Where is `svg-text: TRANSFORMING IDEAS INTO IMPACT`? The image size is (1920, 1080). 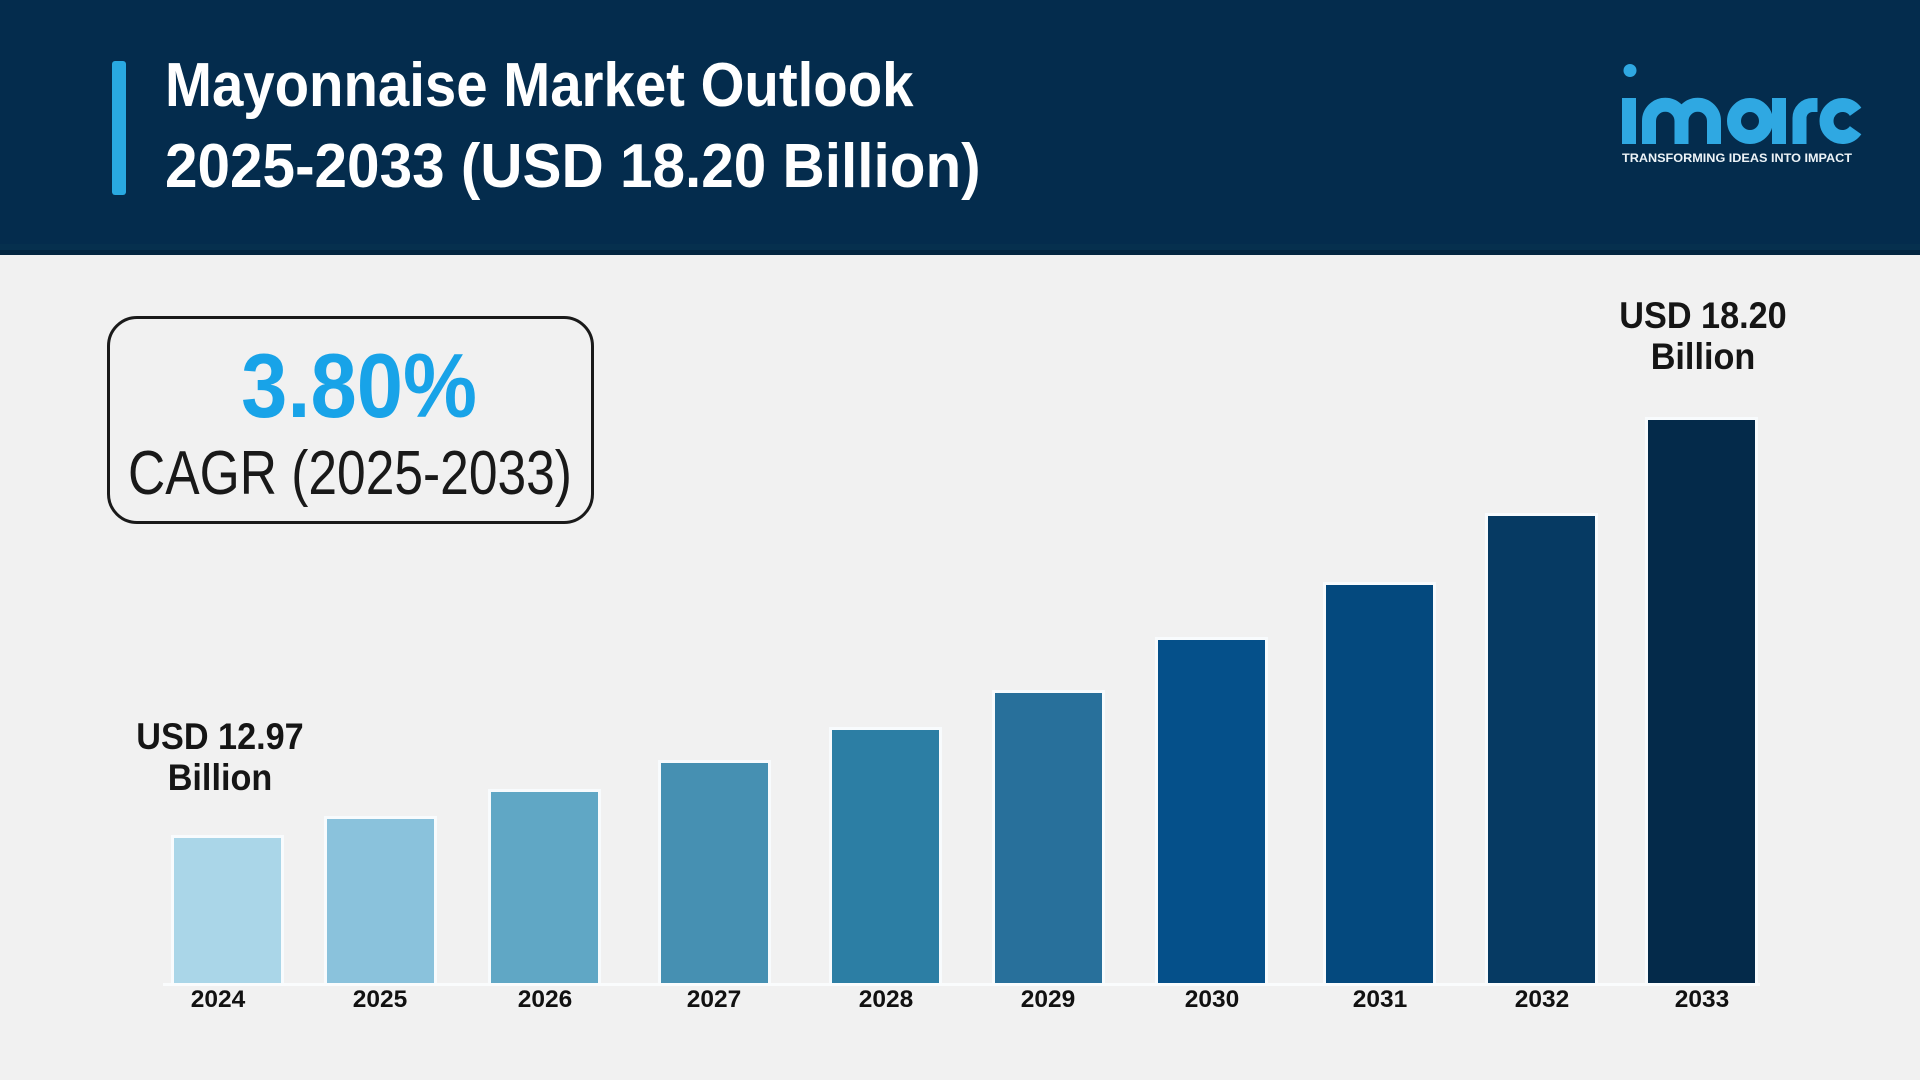 svg-text: TRANSFORMING IDEAS INTO IMPACT is located at coordinates (1737, 158).